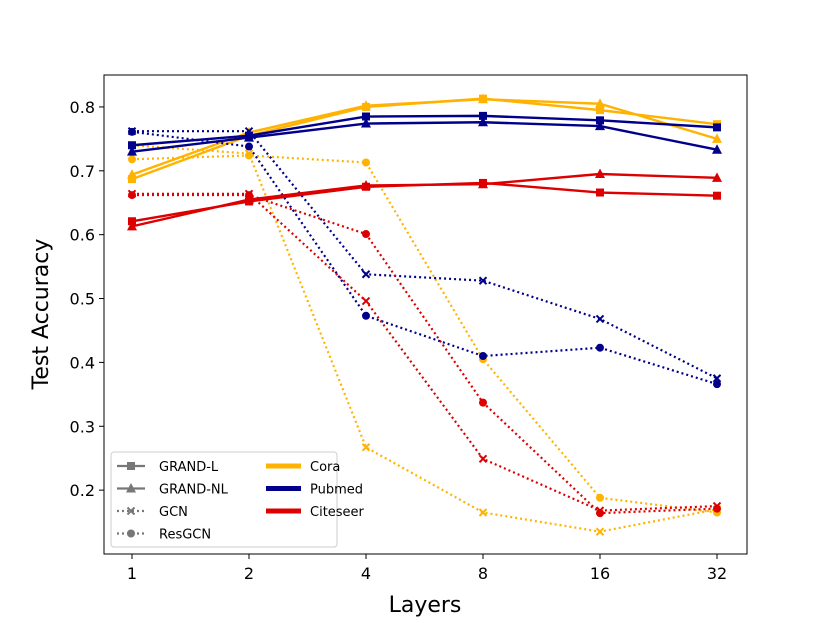  Describe the element at coordinates (185, 535) in the screenshot. I see `legend-label: ResGCN` at that location.